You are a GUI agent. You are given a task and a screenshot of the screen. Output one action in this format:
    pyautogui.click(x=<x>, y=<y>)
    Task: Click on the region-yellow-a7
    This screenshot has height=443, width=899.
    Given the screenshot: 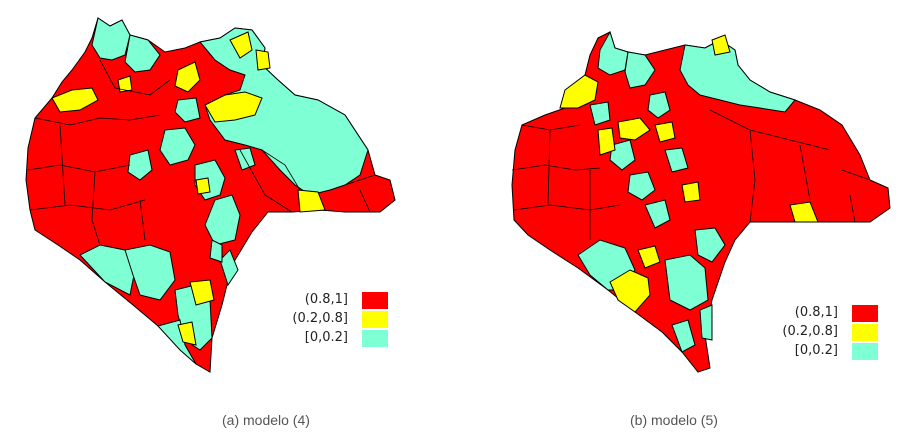 What is the action you would take?
    pyautogui.click(x=202, y=292)
    